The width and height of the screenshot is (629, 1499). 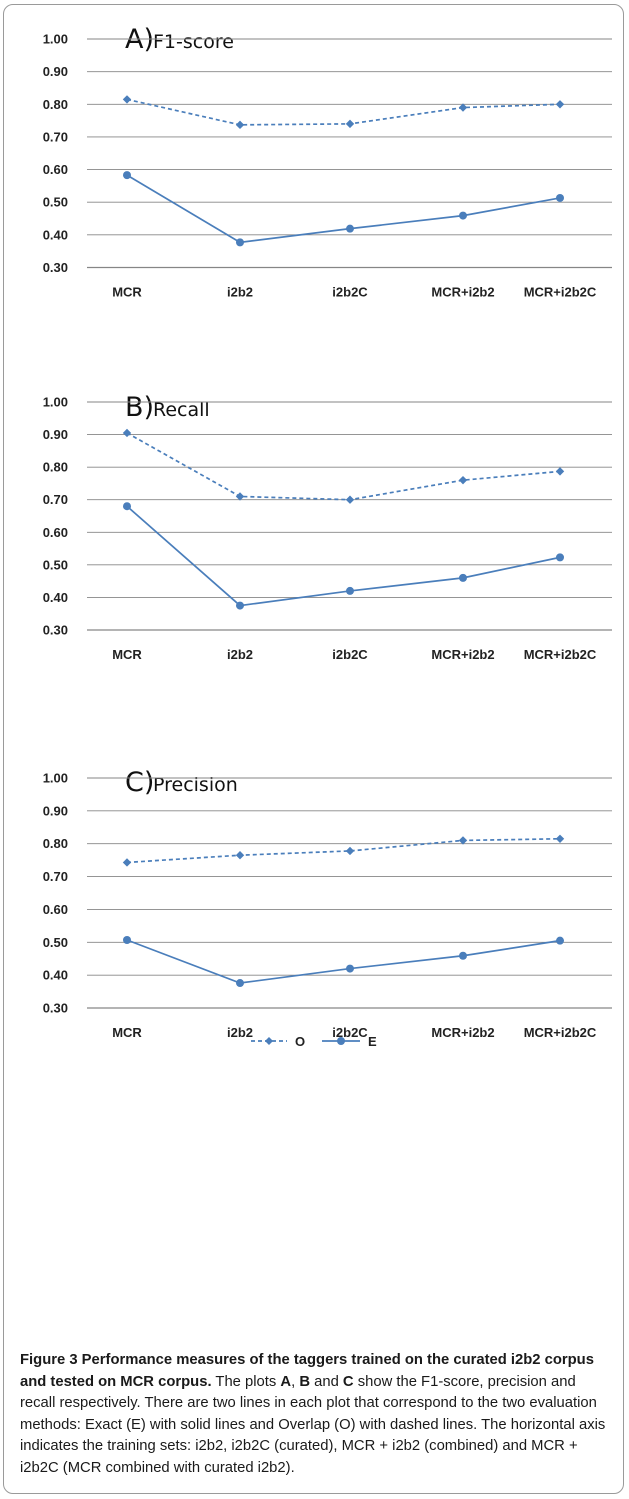 What do you see at coordinates (195, 785) in the screenshot?
I see `panel-title: Precision` at bounding box center [195, 785].